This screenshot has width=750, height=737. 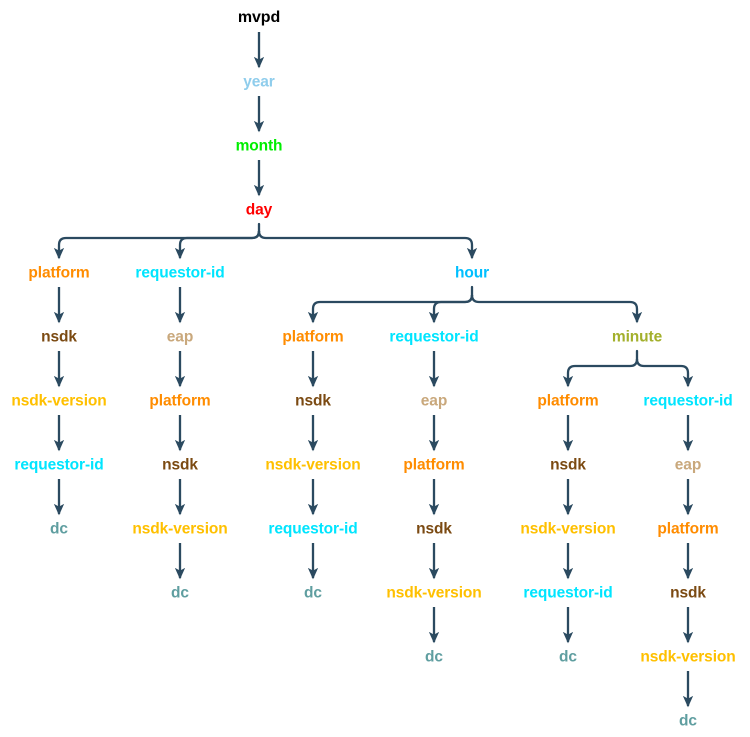 What do you see at coordinates (637, 337) in the screenshot?
I see `node-minute: minute` at bounding box center [637, 337].